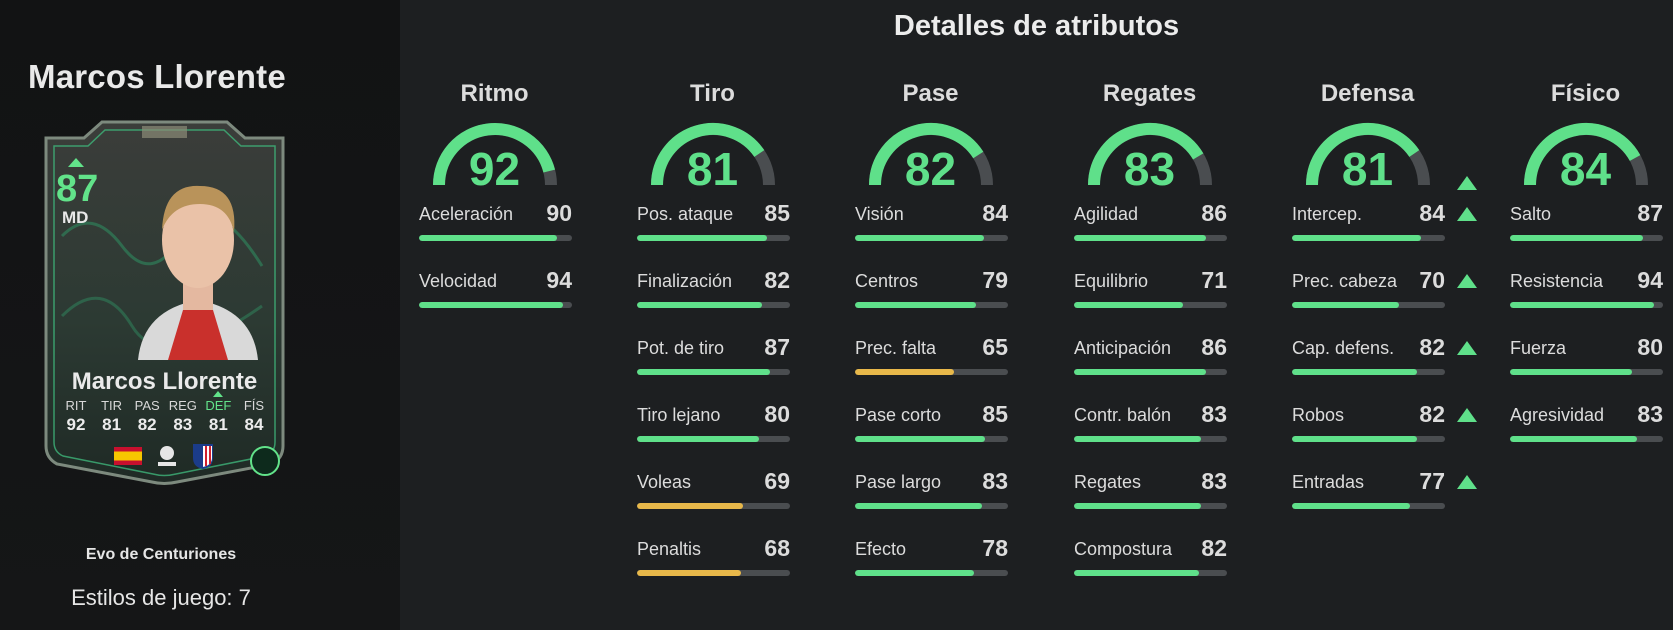 The image size is (1673, 630). I want to click on card-stat: FÍS 84, so click(254, 416).